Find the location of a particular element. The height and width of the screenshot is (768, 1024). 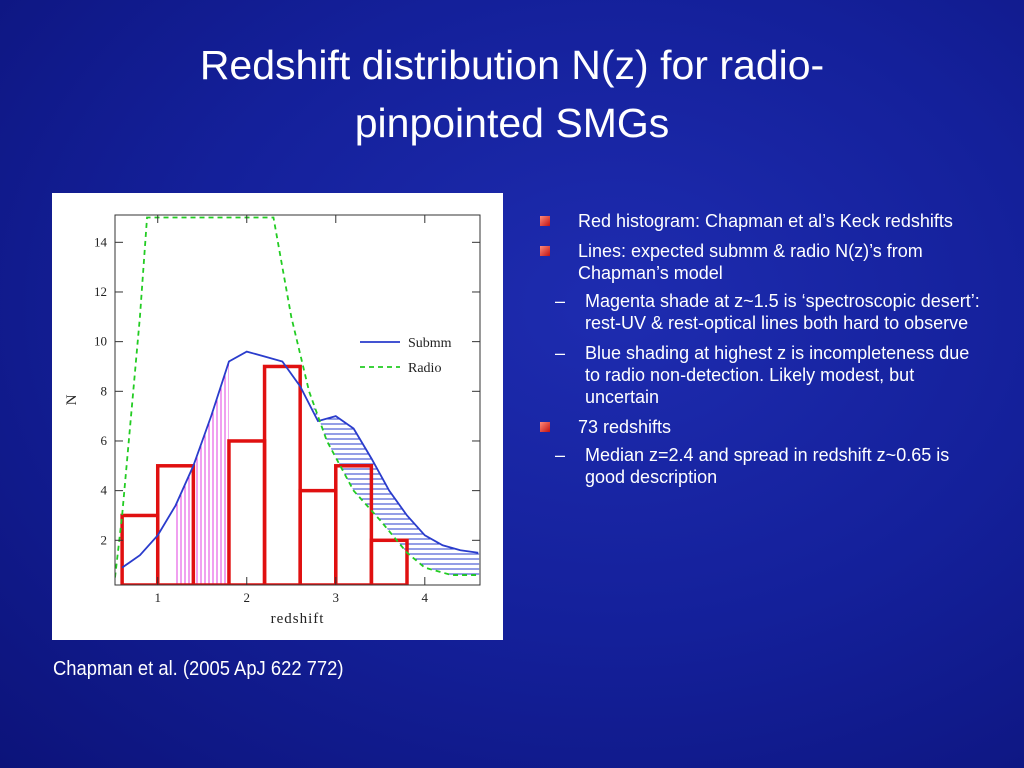

model-line is located at coordinates (300, 459).